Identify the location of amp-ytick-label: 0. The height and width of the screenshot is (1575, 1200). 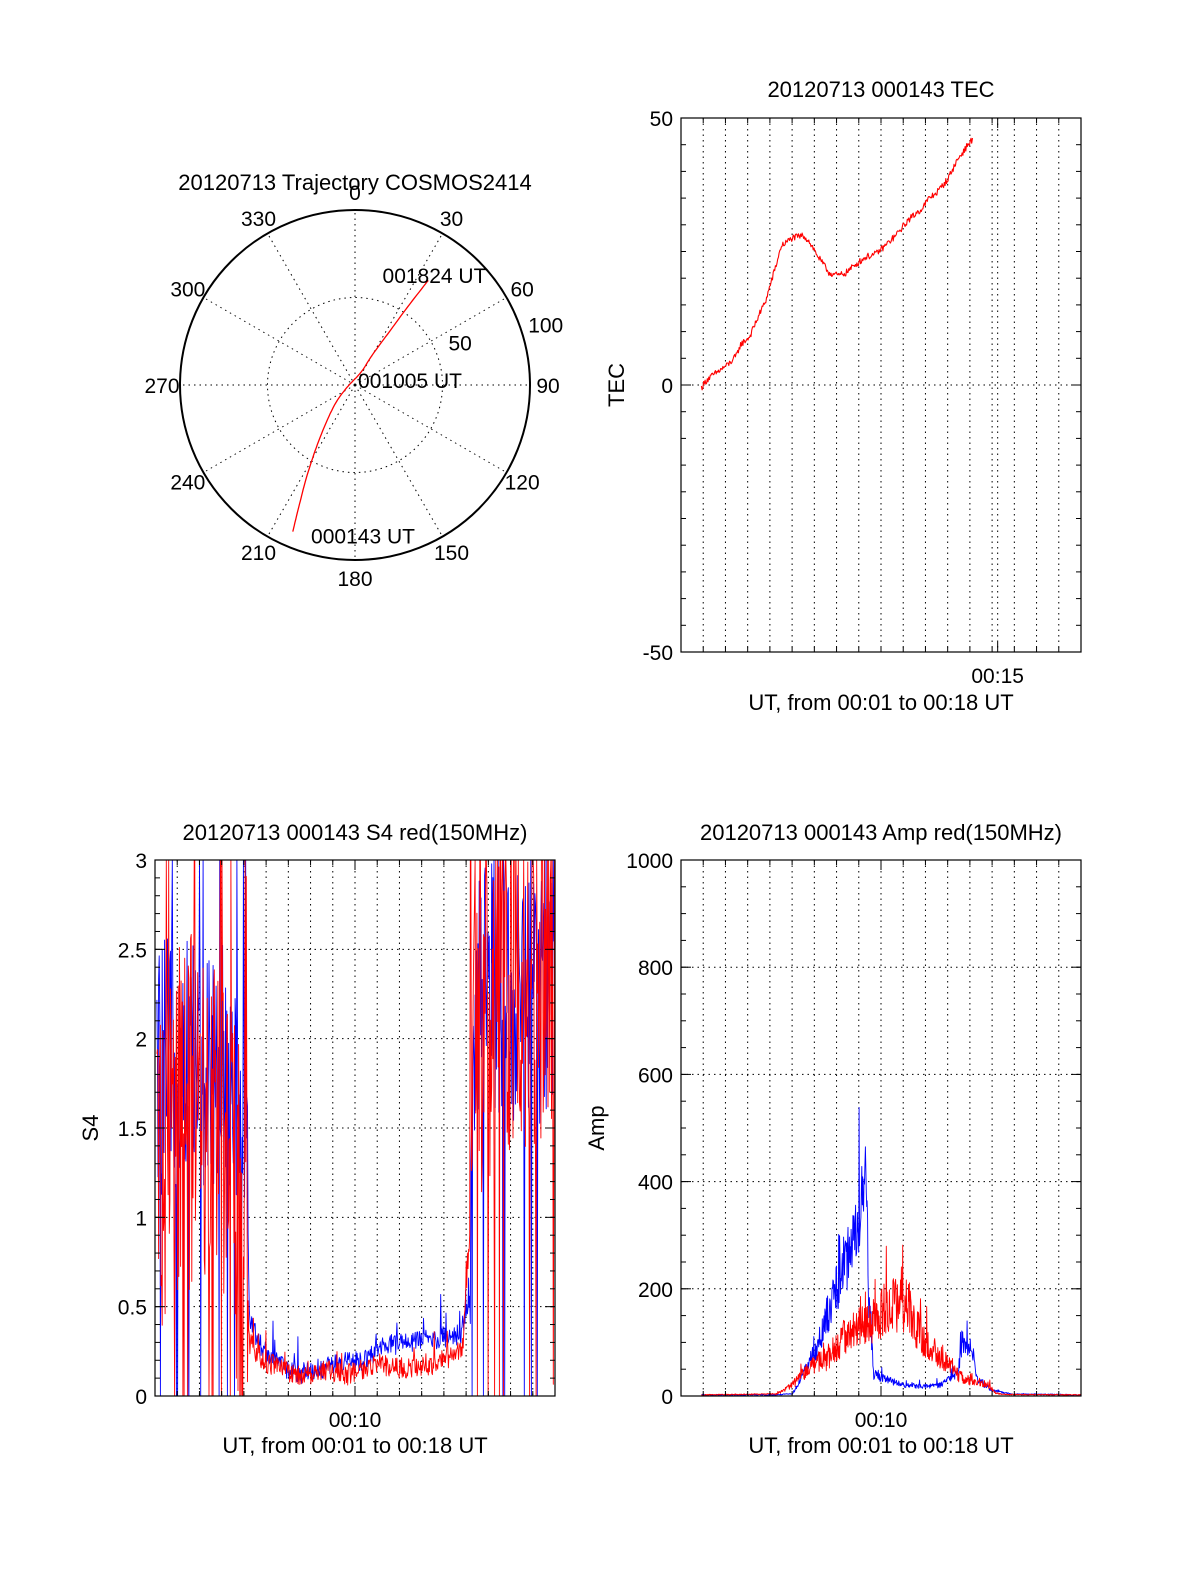
(667, 1397).